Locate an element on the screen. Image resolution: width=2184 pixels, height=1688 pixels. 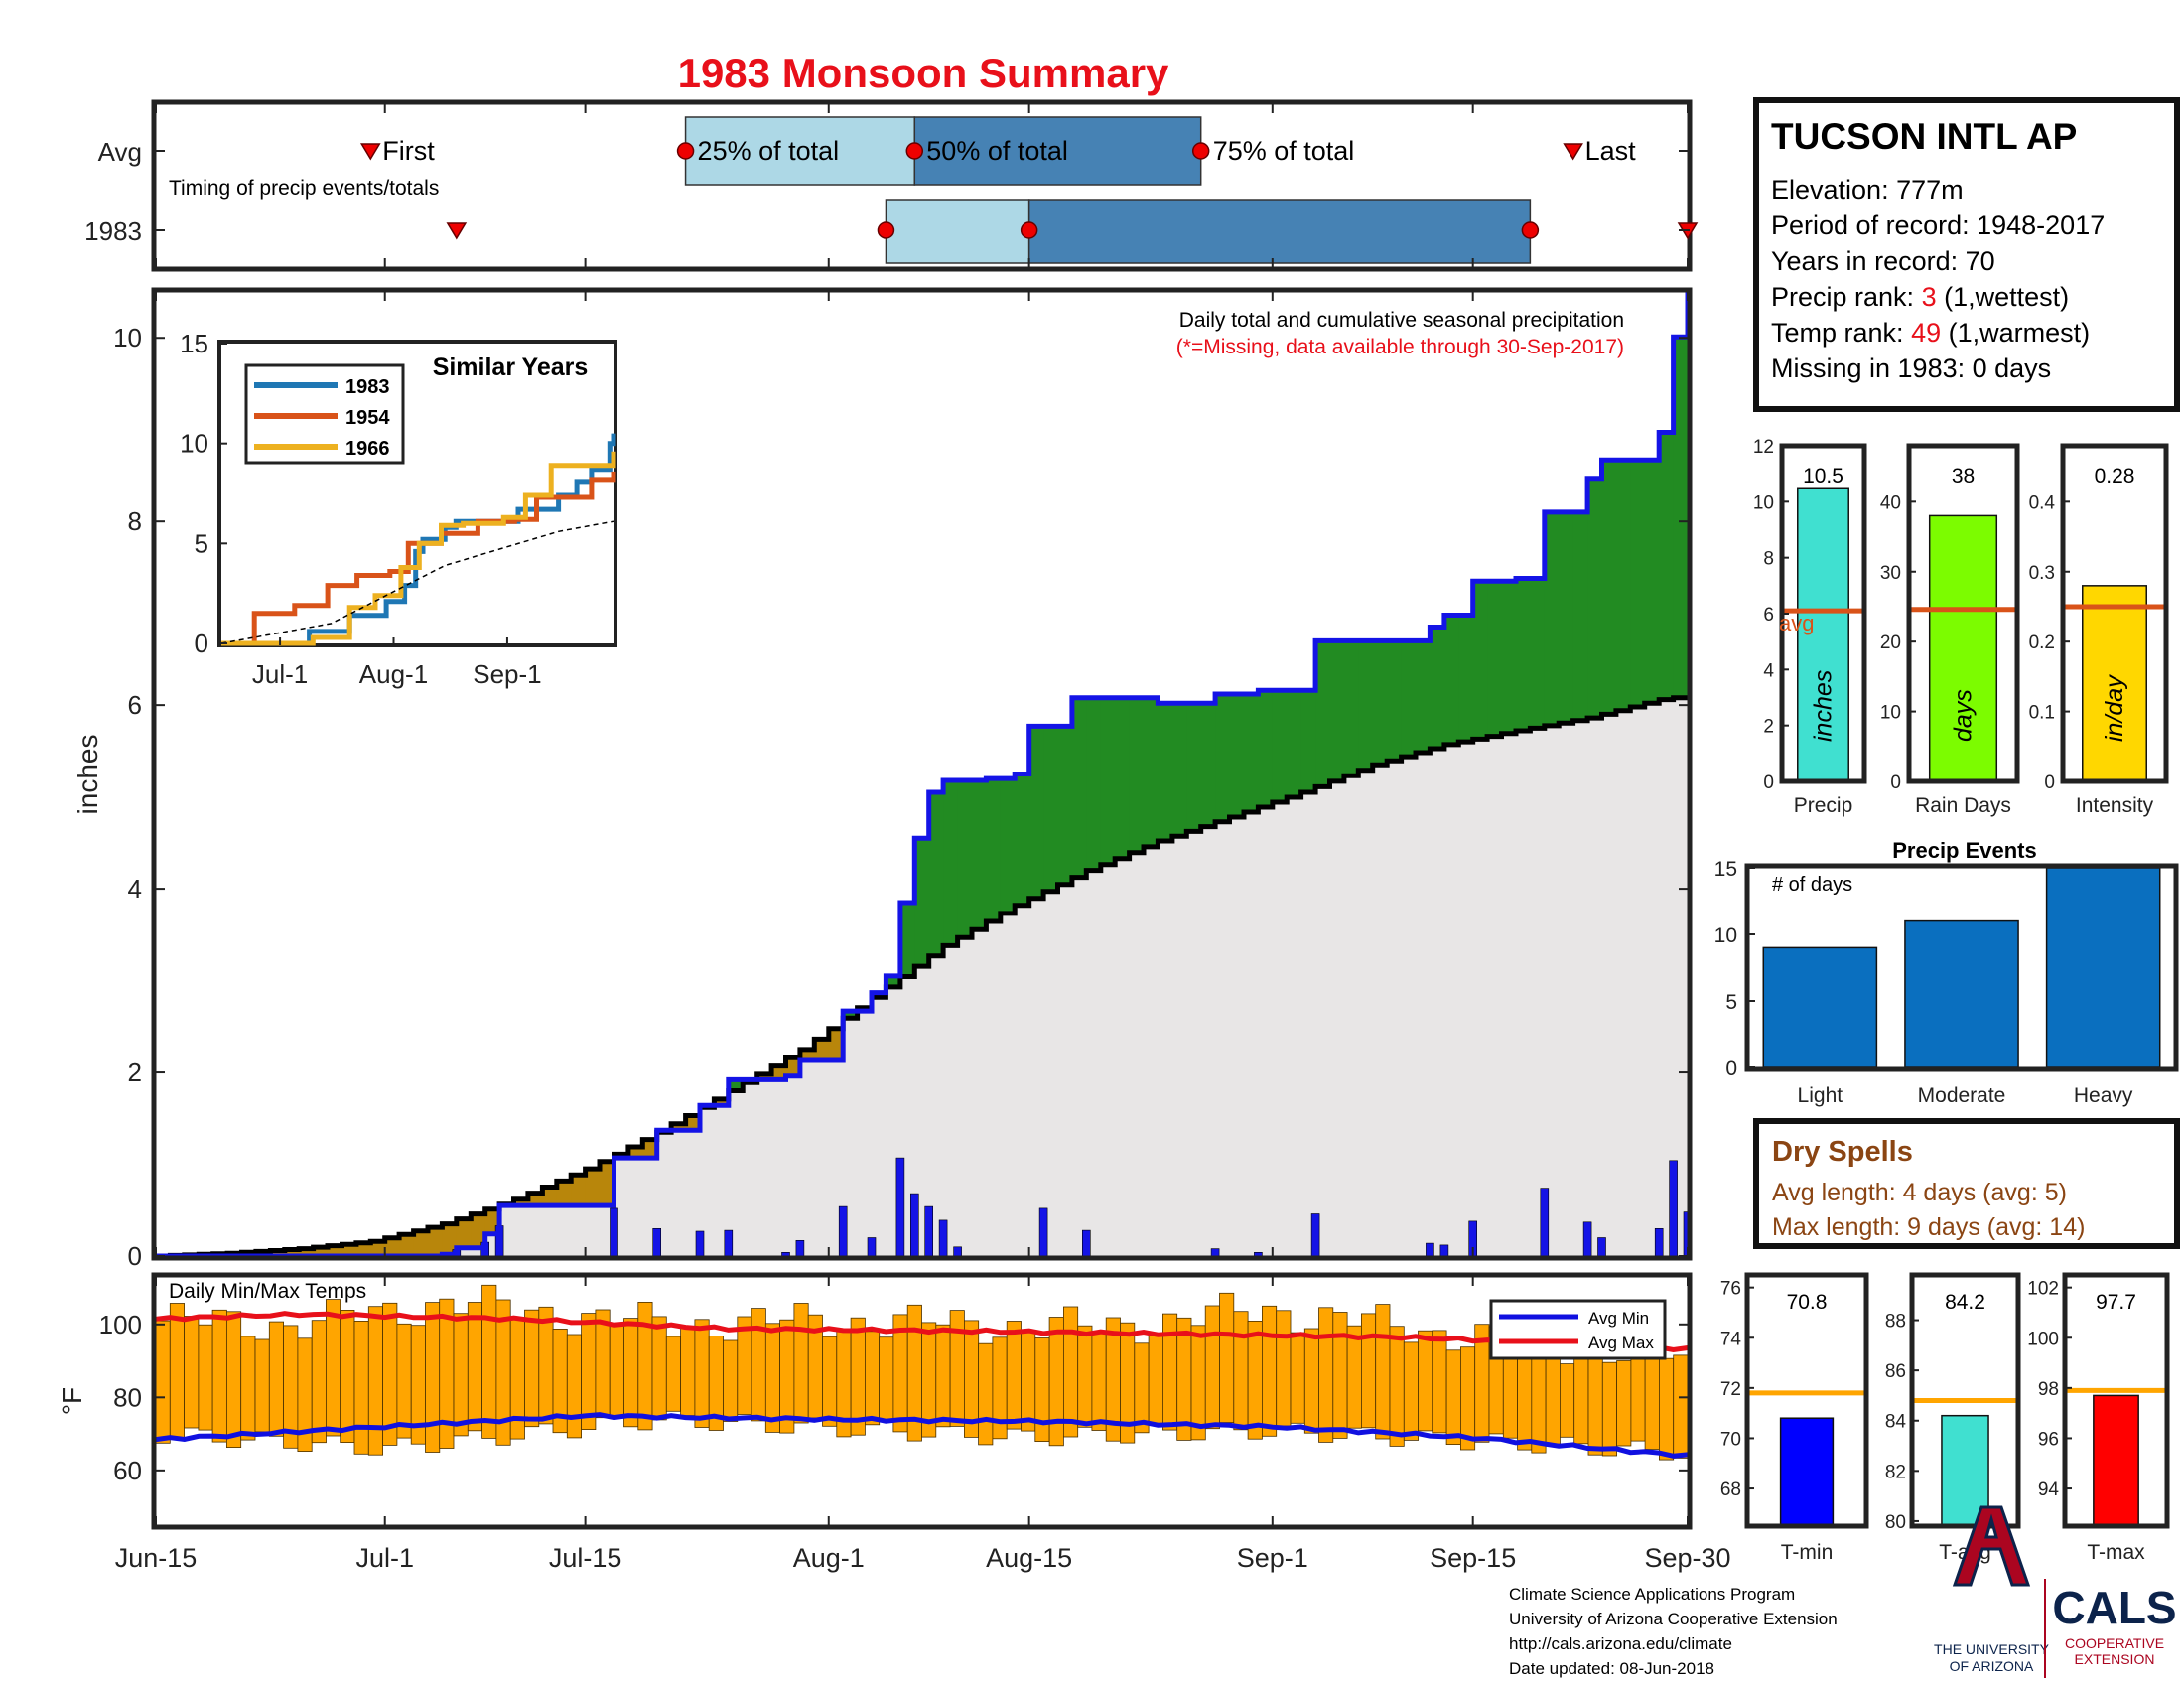
summary-bar-precip is located at coordinates (1823, 634).